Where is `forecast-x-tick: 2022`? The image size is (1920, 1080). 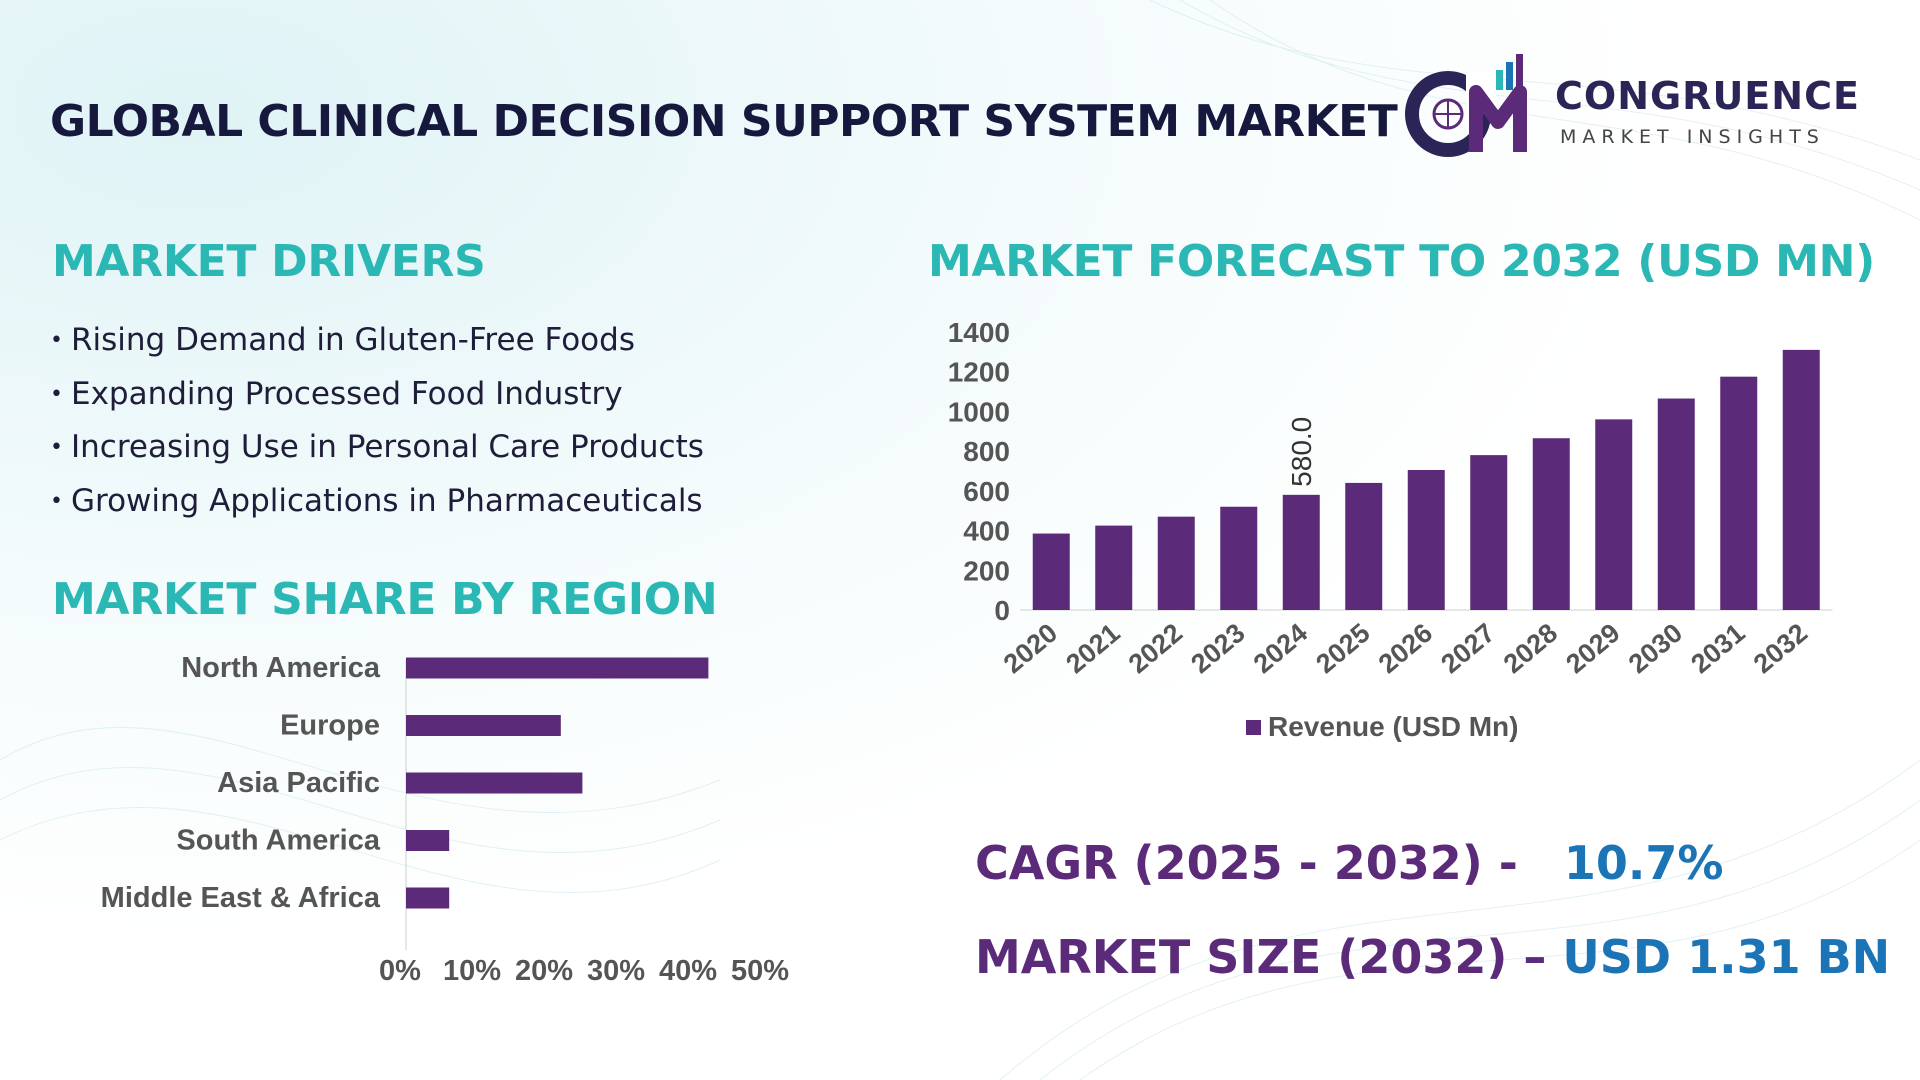 forecast-x-tick: 2022 is located at coordinates (1155, 649).